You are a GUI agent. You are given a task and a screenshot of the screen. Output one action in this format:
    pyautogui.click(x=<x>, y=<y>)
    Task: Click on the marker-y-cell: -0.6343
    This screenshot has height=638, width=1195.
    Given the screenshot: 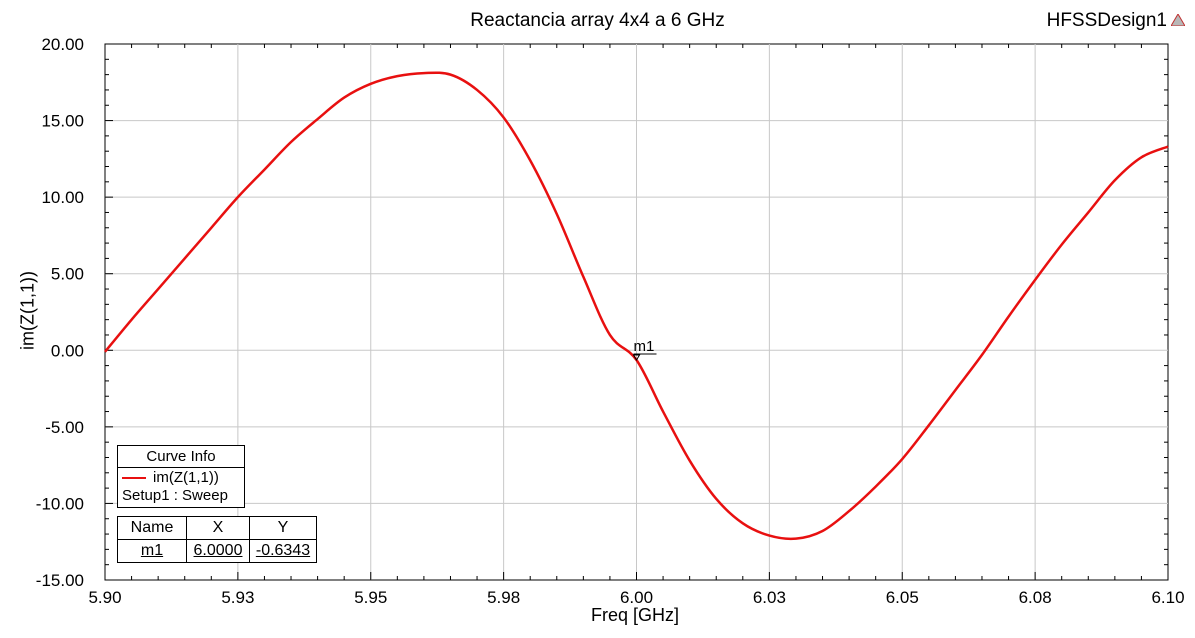 What is the action you would take?
    pyautogui.click(x=283, y=551)
    